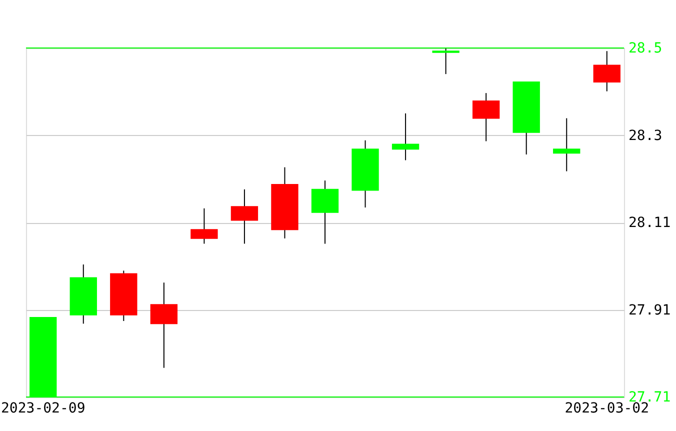 The image size is (676, 431). I want to click on y-tick-label: 28.5, so click(645, 48).